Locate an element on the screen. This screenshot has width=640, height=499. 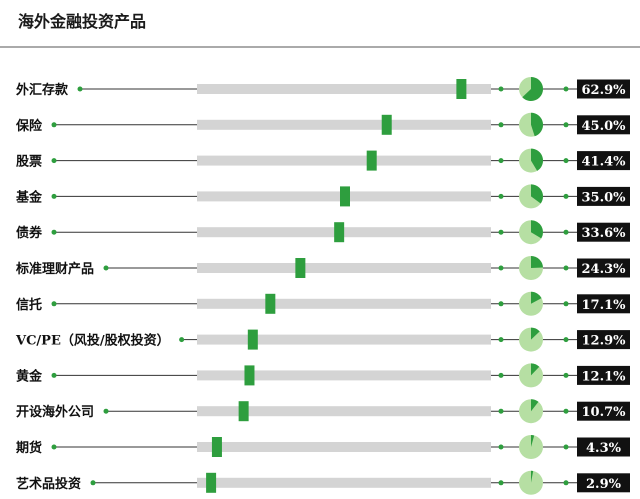
category-label: 标准理财产品 is located at coordinates (54, 269).